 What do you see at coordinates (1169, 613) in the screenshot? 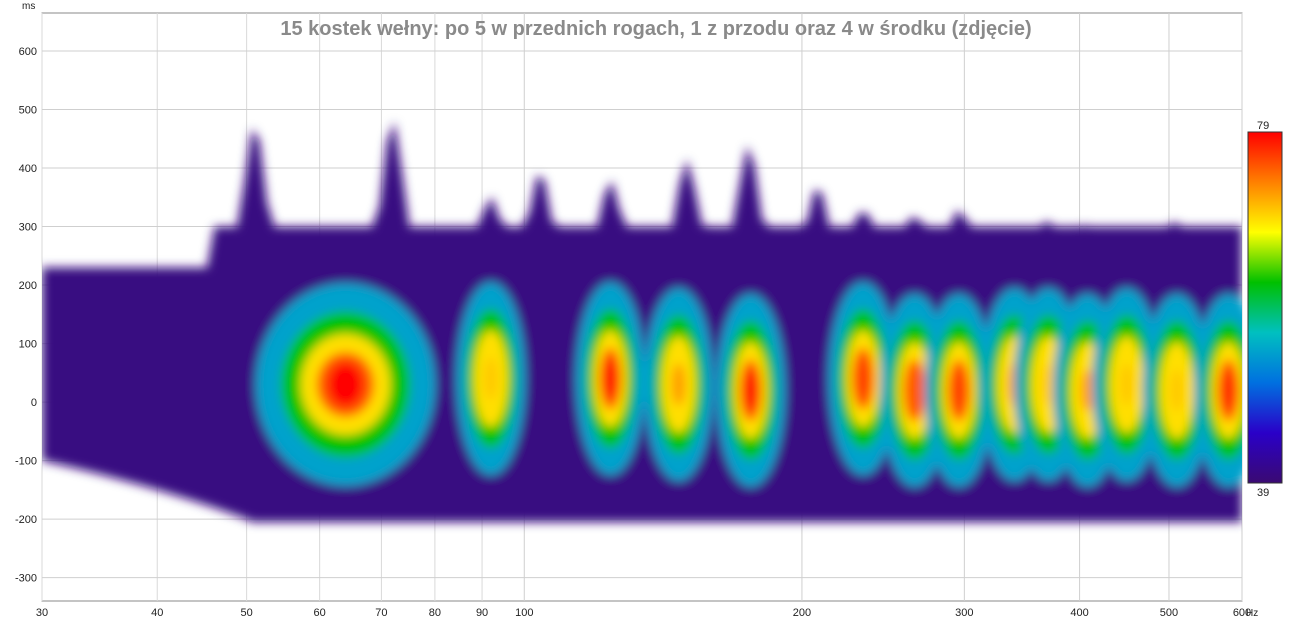
I see `x-tick-label: 500` at bounding box center [1169, 613].